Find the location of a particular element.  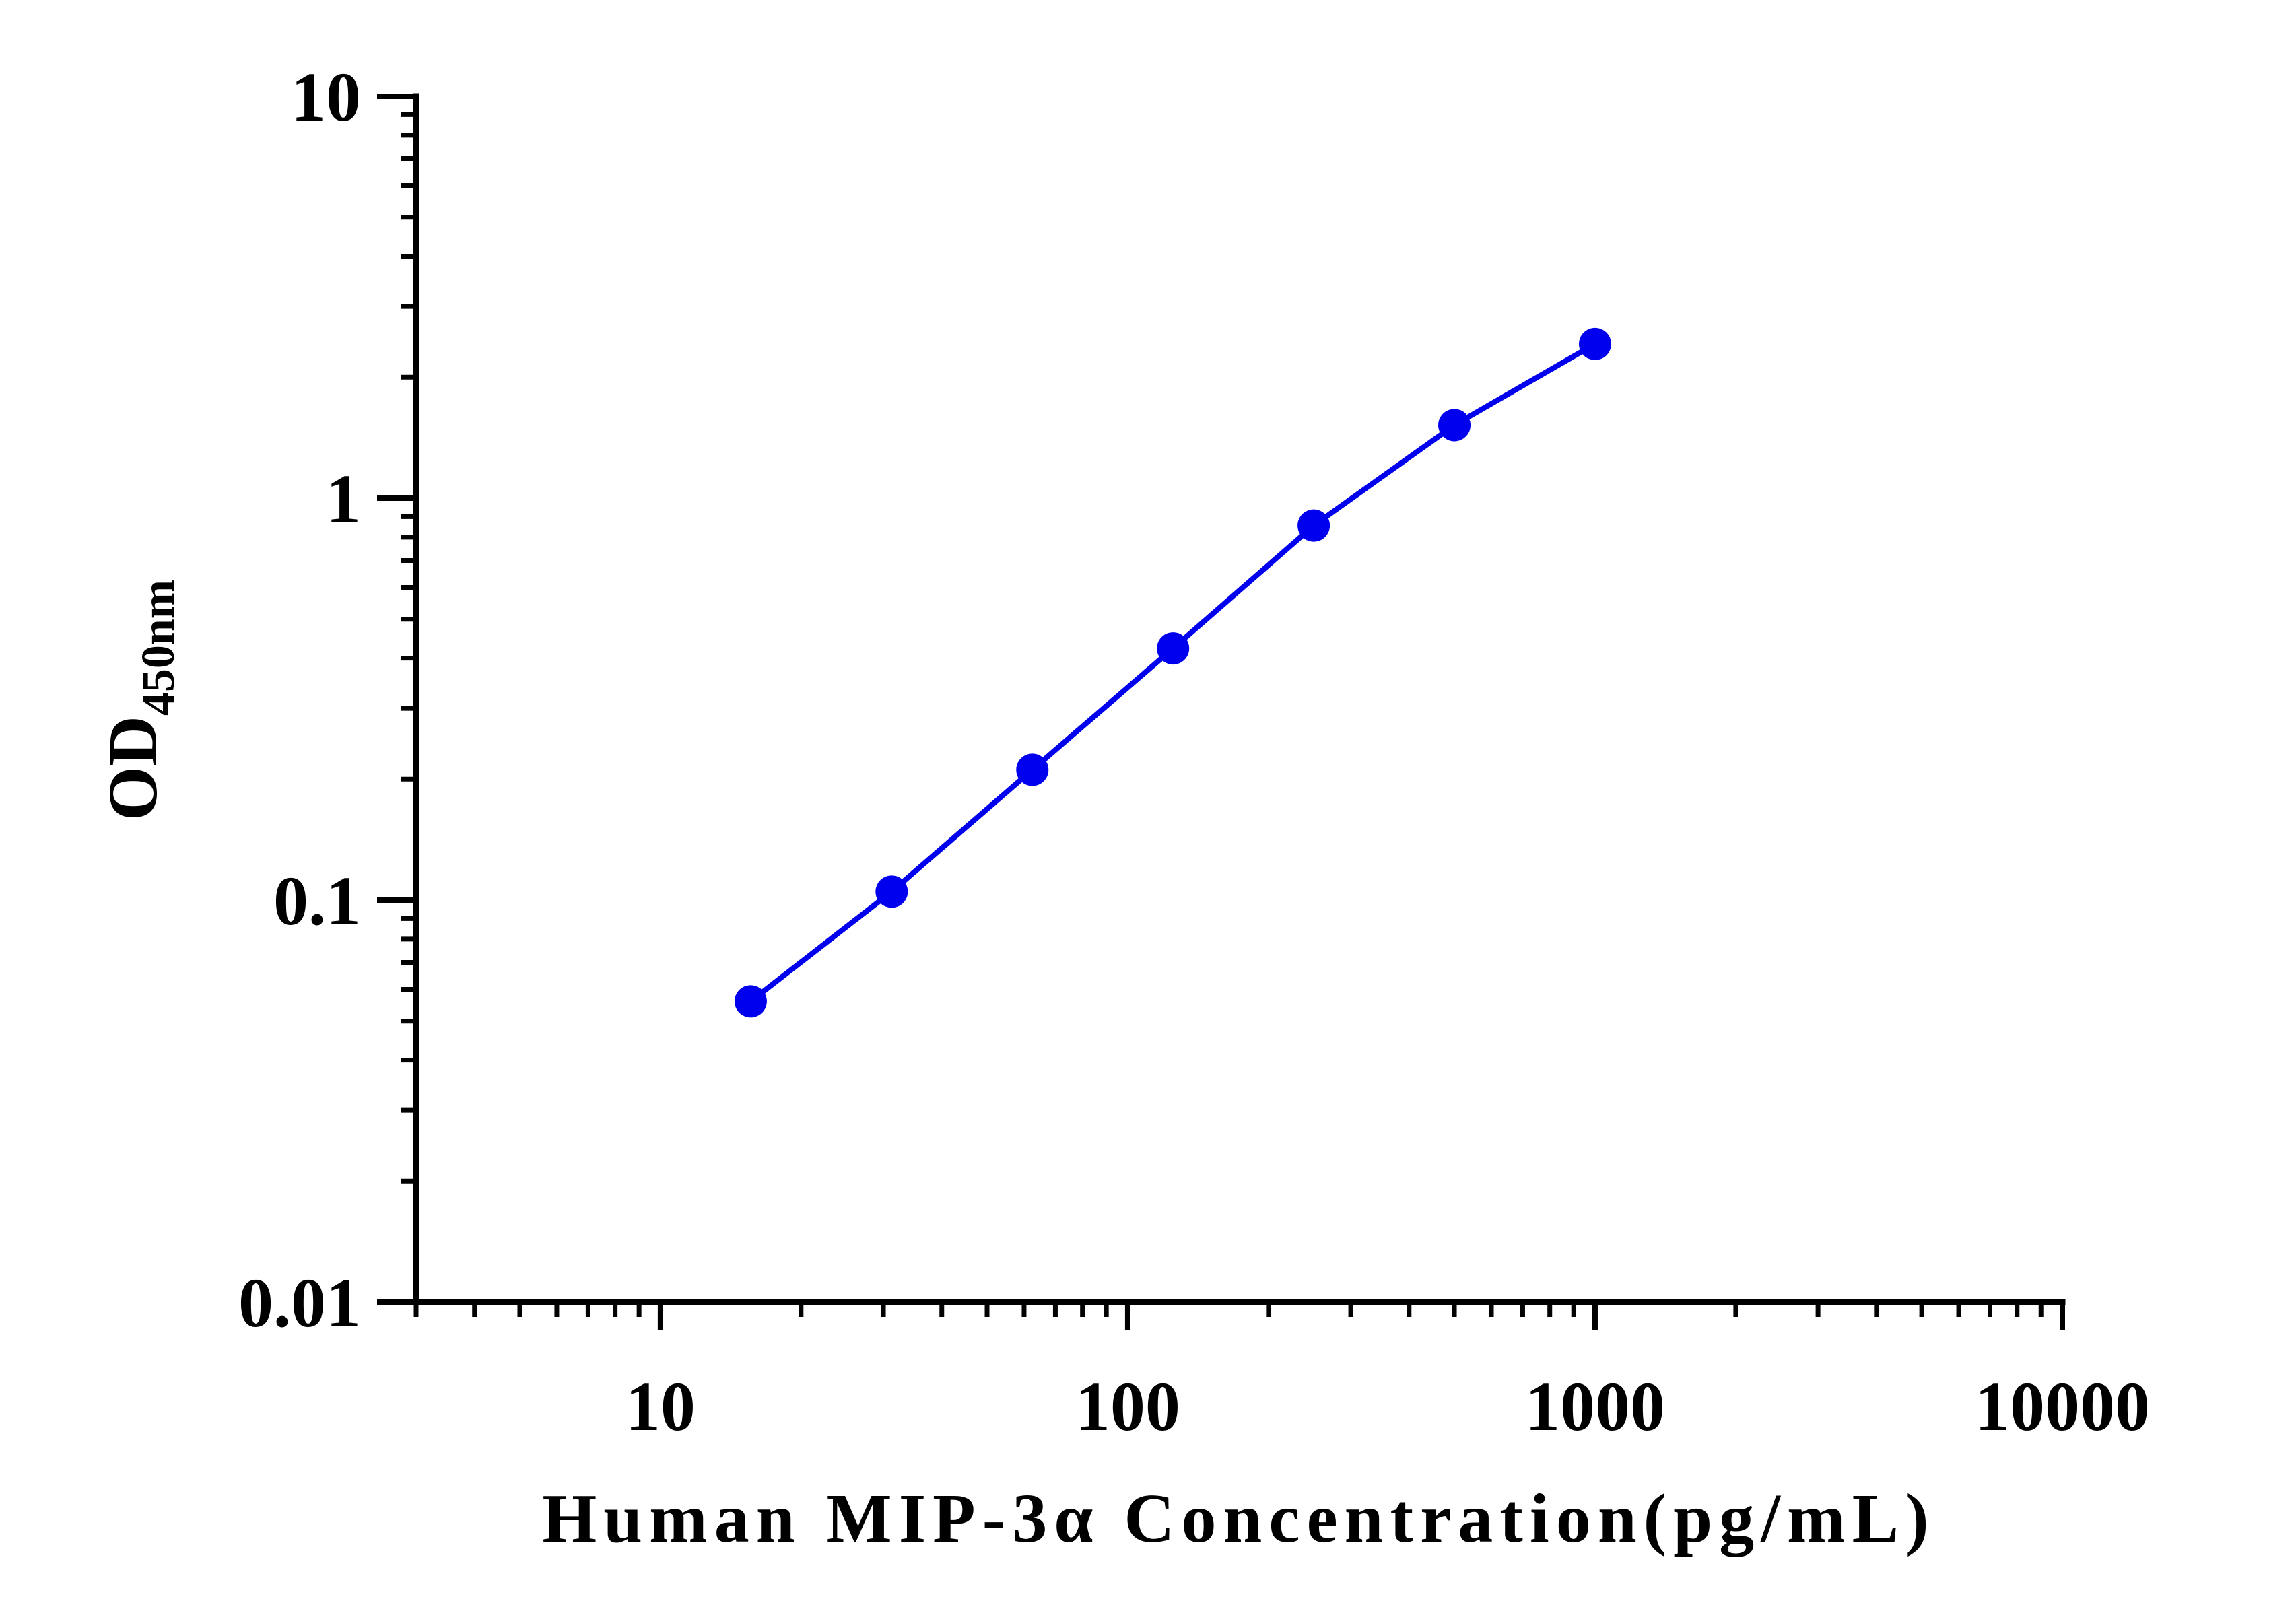

y-axis-title-subscript: 450nm is located at coordinates (158, 648).